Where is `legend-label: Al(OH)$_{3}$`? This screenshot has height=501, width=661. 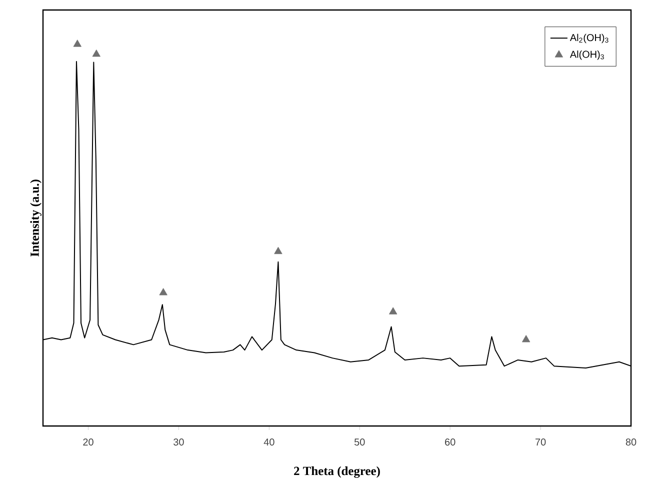
legend-label: Al(OH)$_{3}$ is located at coordinates (587, 55).